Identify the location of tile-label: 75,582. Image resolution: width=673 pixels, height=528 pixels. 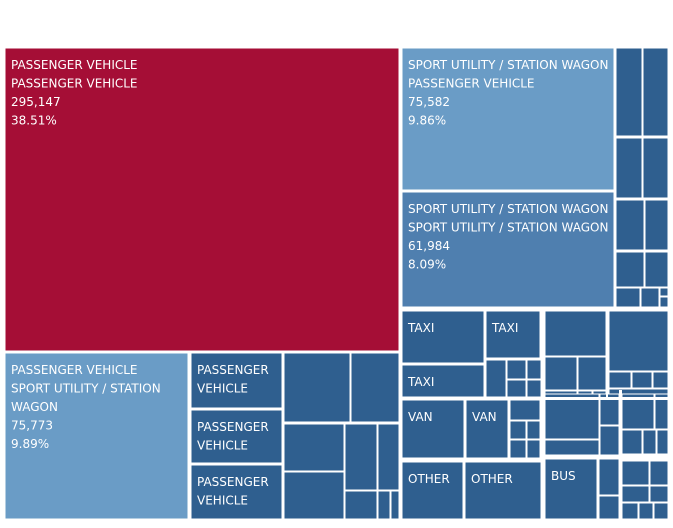
(429, 102).